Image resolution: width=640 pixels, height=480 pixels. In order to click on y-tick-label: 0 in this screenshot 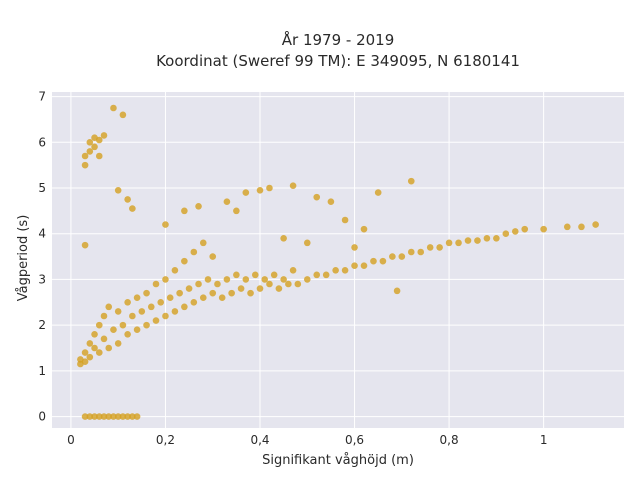, I will do `click(42, 417)`.